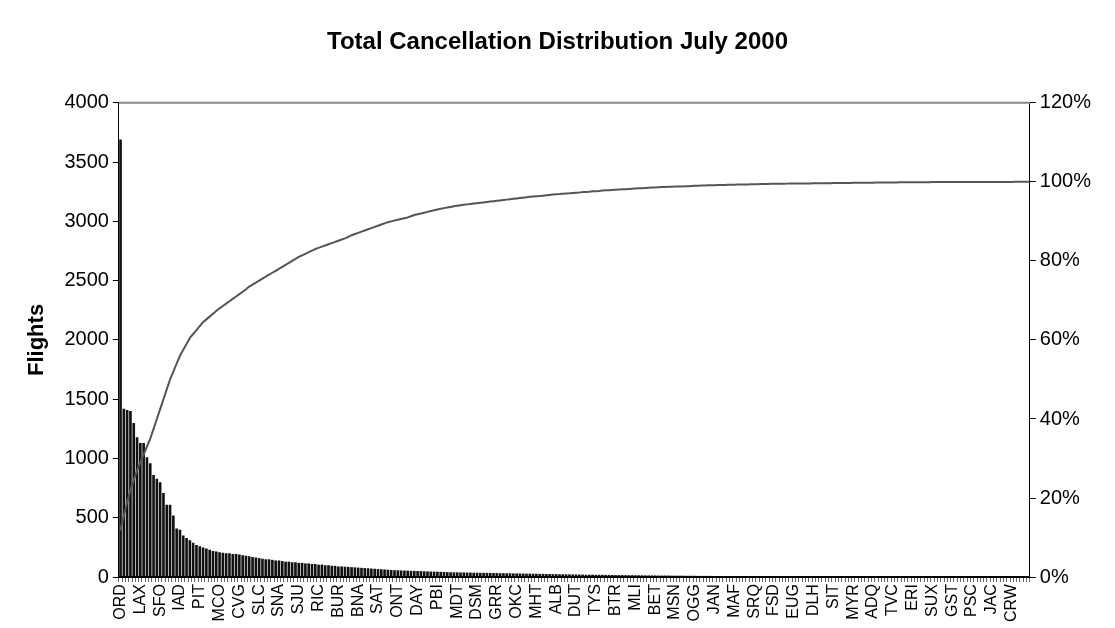  I want to click on x-tick-label: MCO, so click(218, 603).